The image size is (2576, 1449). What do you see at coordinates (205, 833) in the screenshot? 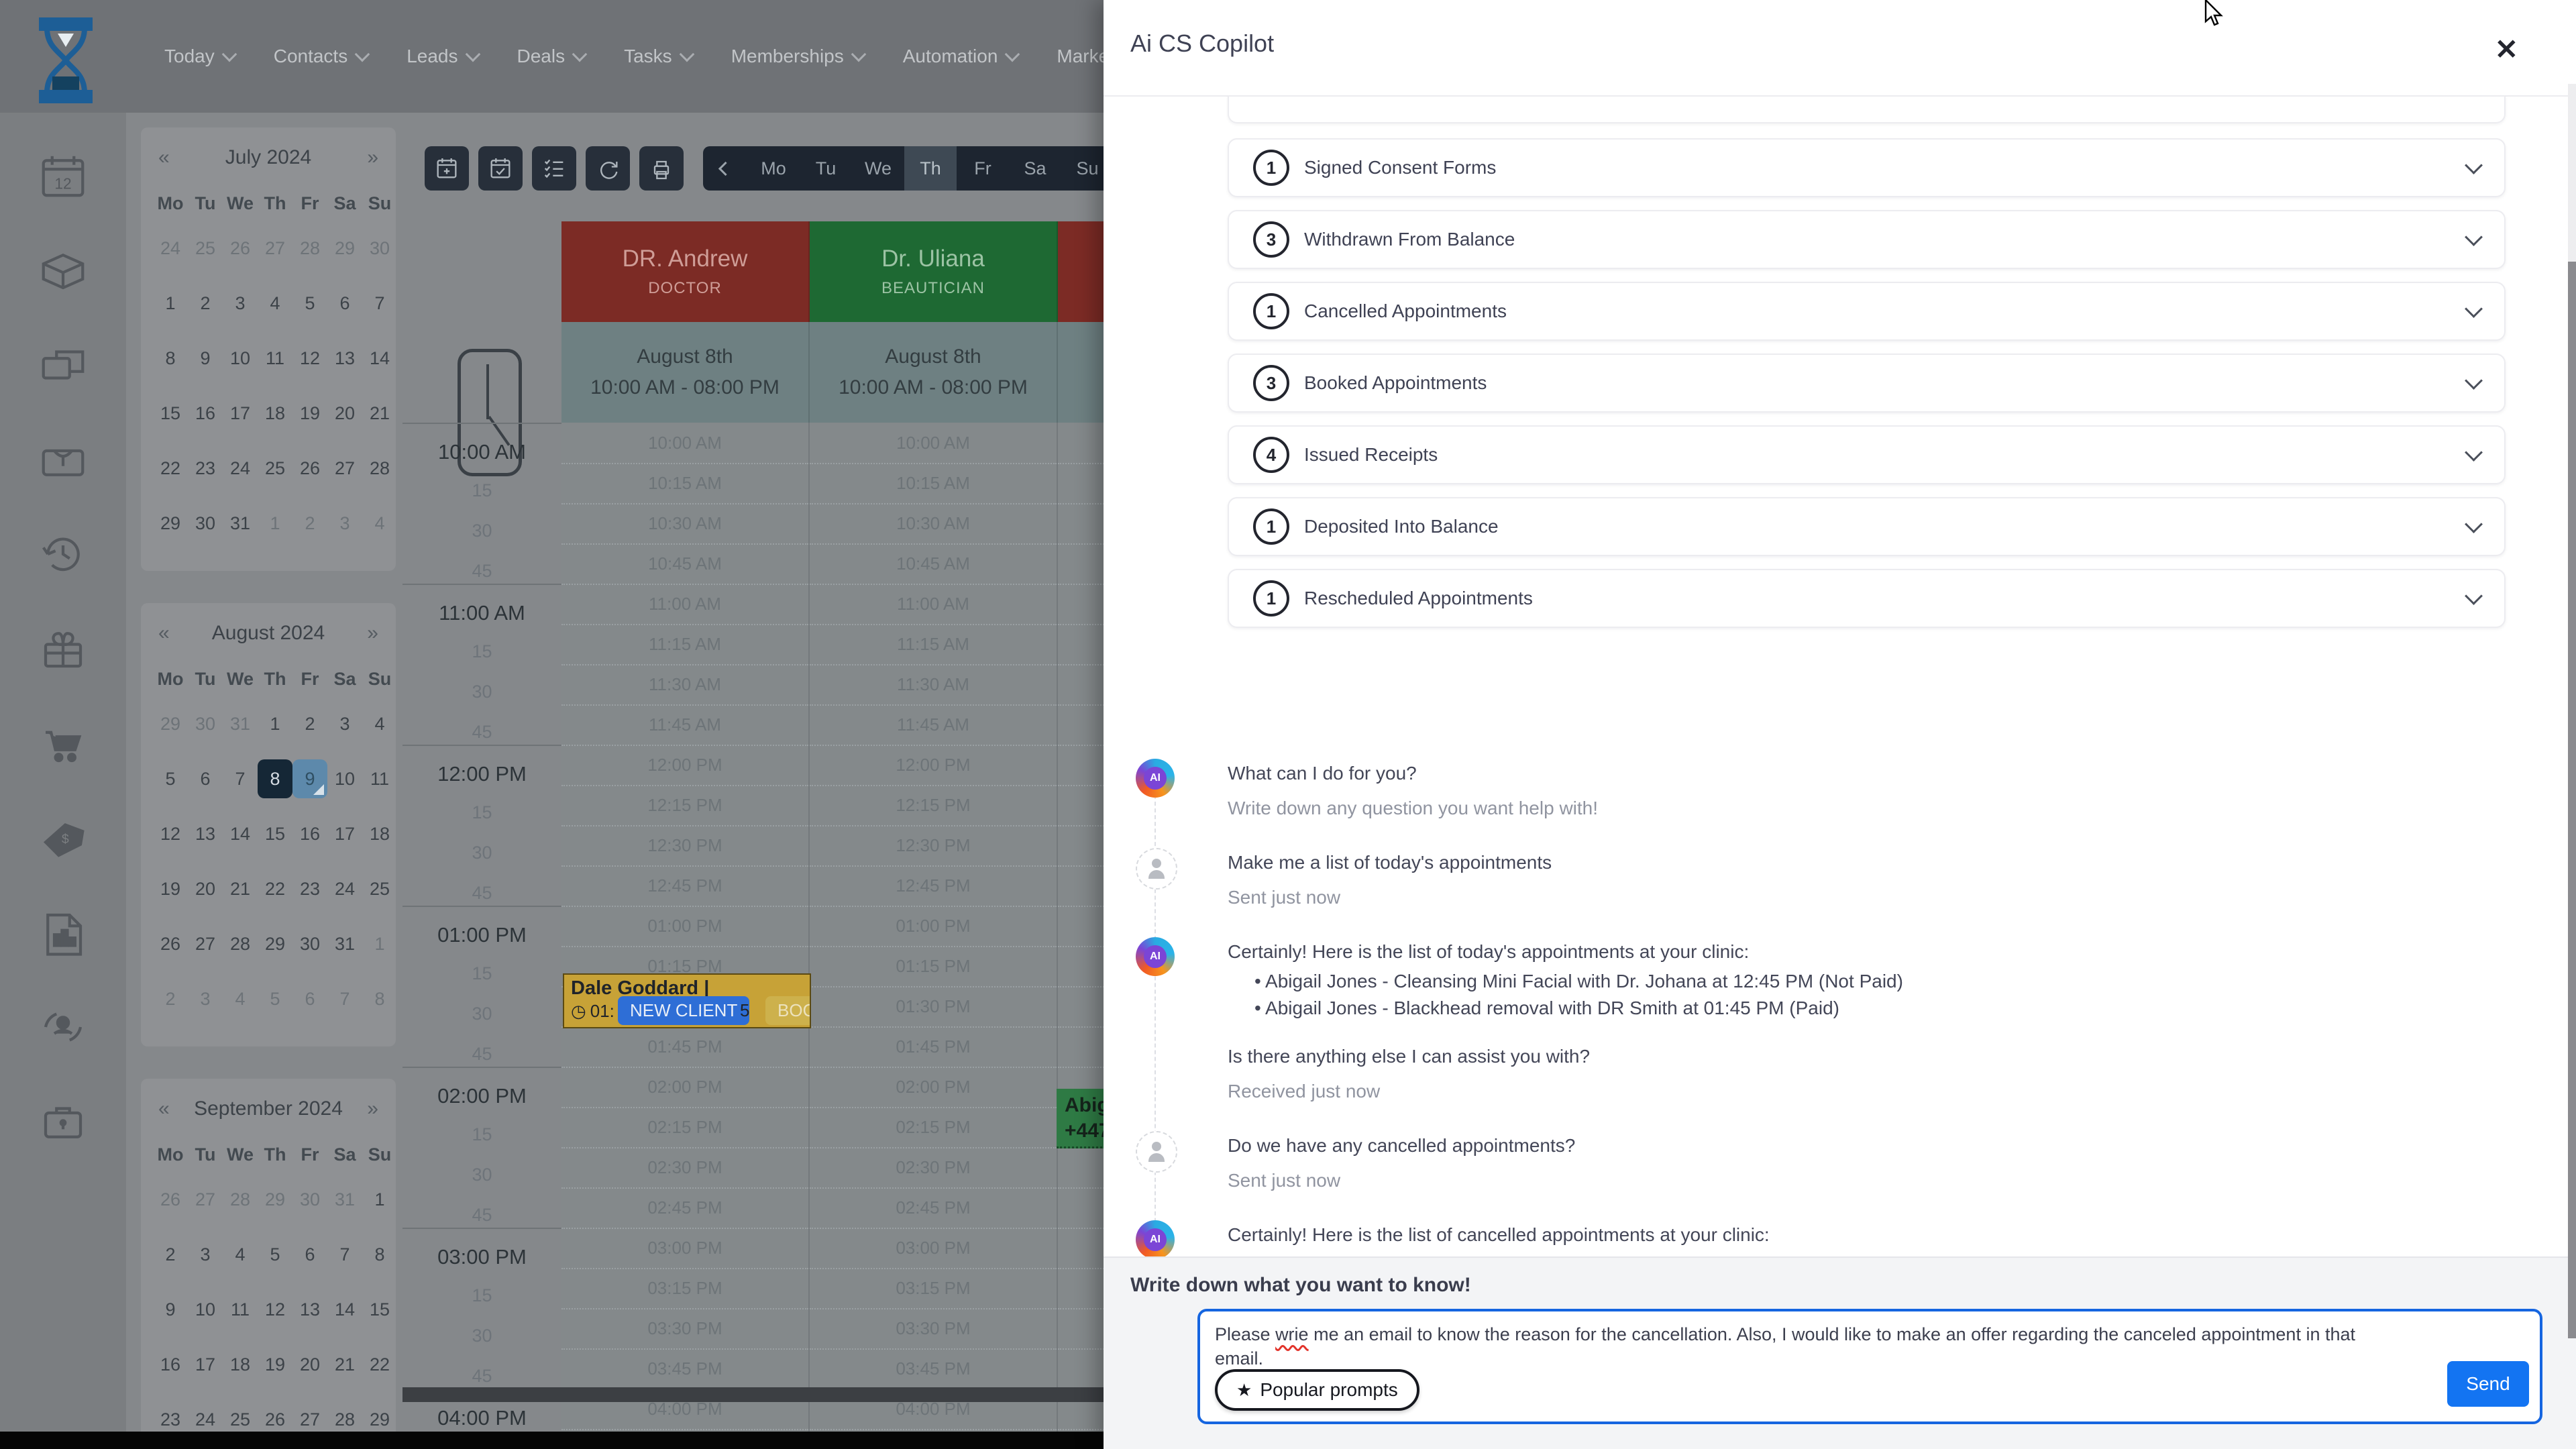
I see `calendar-day: 13` at bounding box center [205, 833].